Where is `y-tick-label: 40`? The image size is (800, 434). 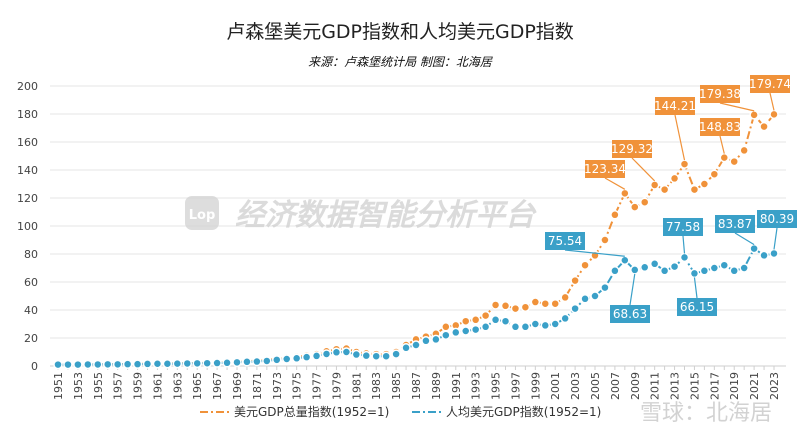 y-tick-label: 40 is located at coordinates (31, 310).